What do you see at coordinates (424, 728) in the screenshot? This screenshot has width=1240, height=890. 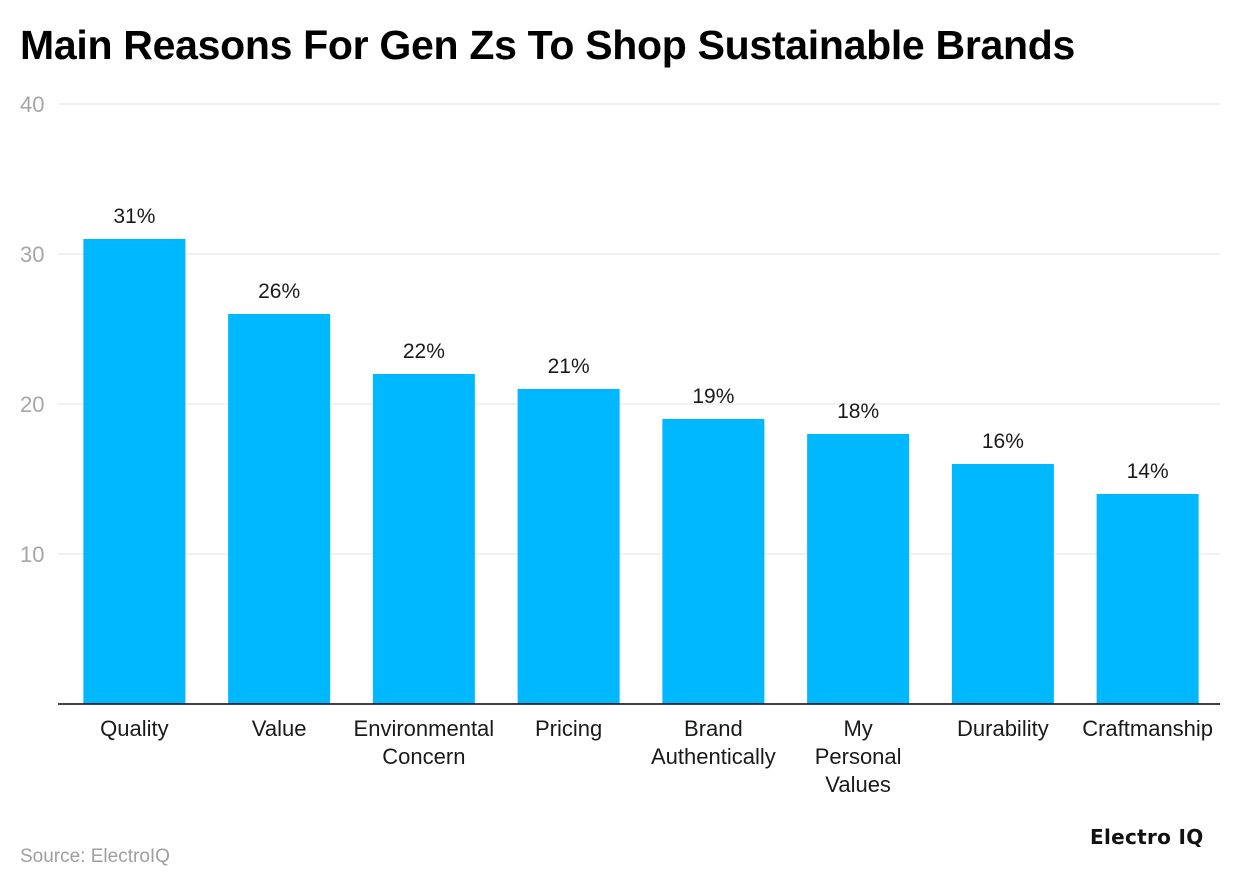 I see `x-tick-label: Environmental` at bounding box center [424, 728].